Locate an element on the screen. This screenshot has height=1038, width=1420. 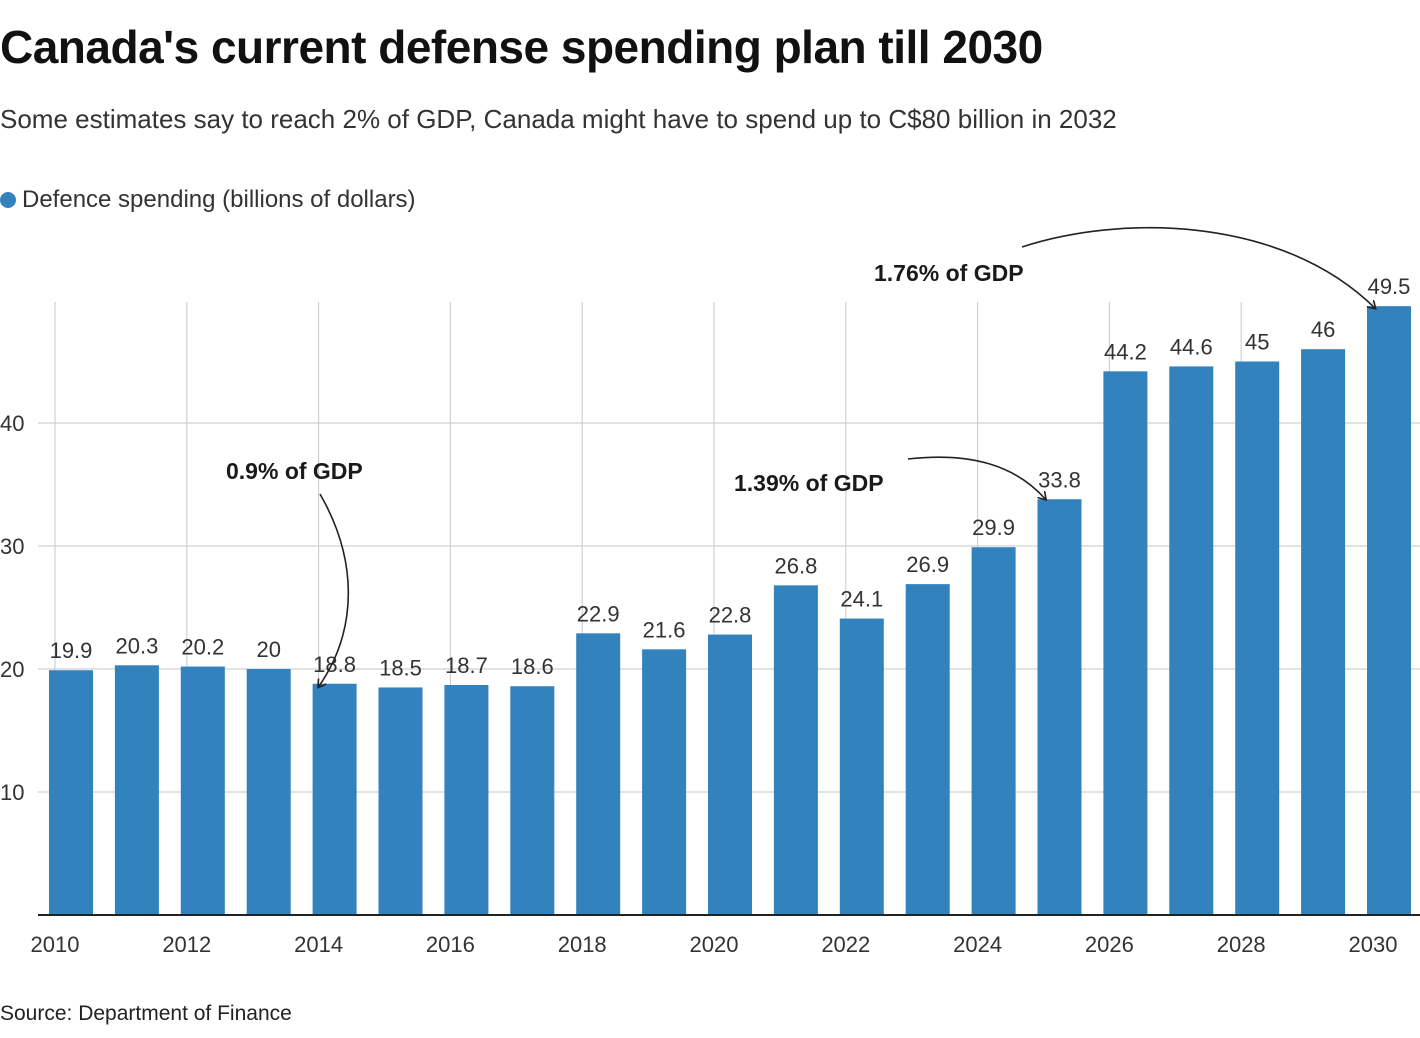
data-label-2027: 44.6 is located at coordinates (1191, 346).